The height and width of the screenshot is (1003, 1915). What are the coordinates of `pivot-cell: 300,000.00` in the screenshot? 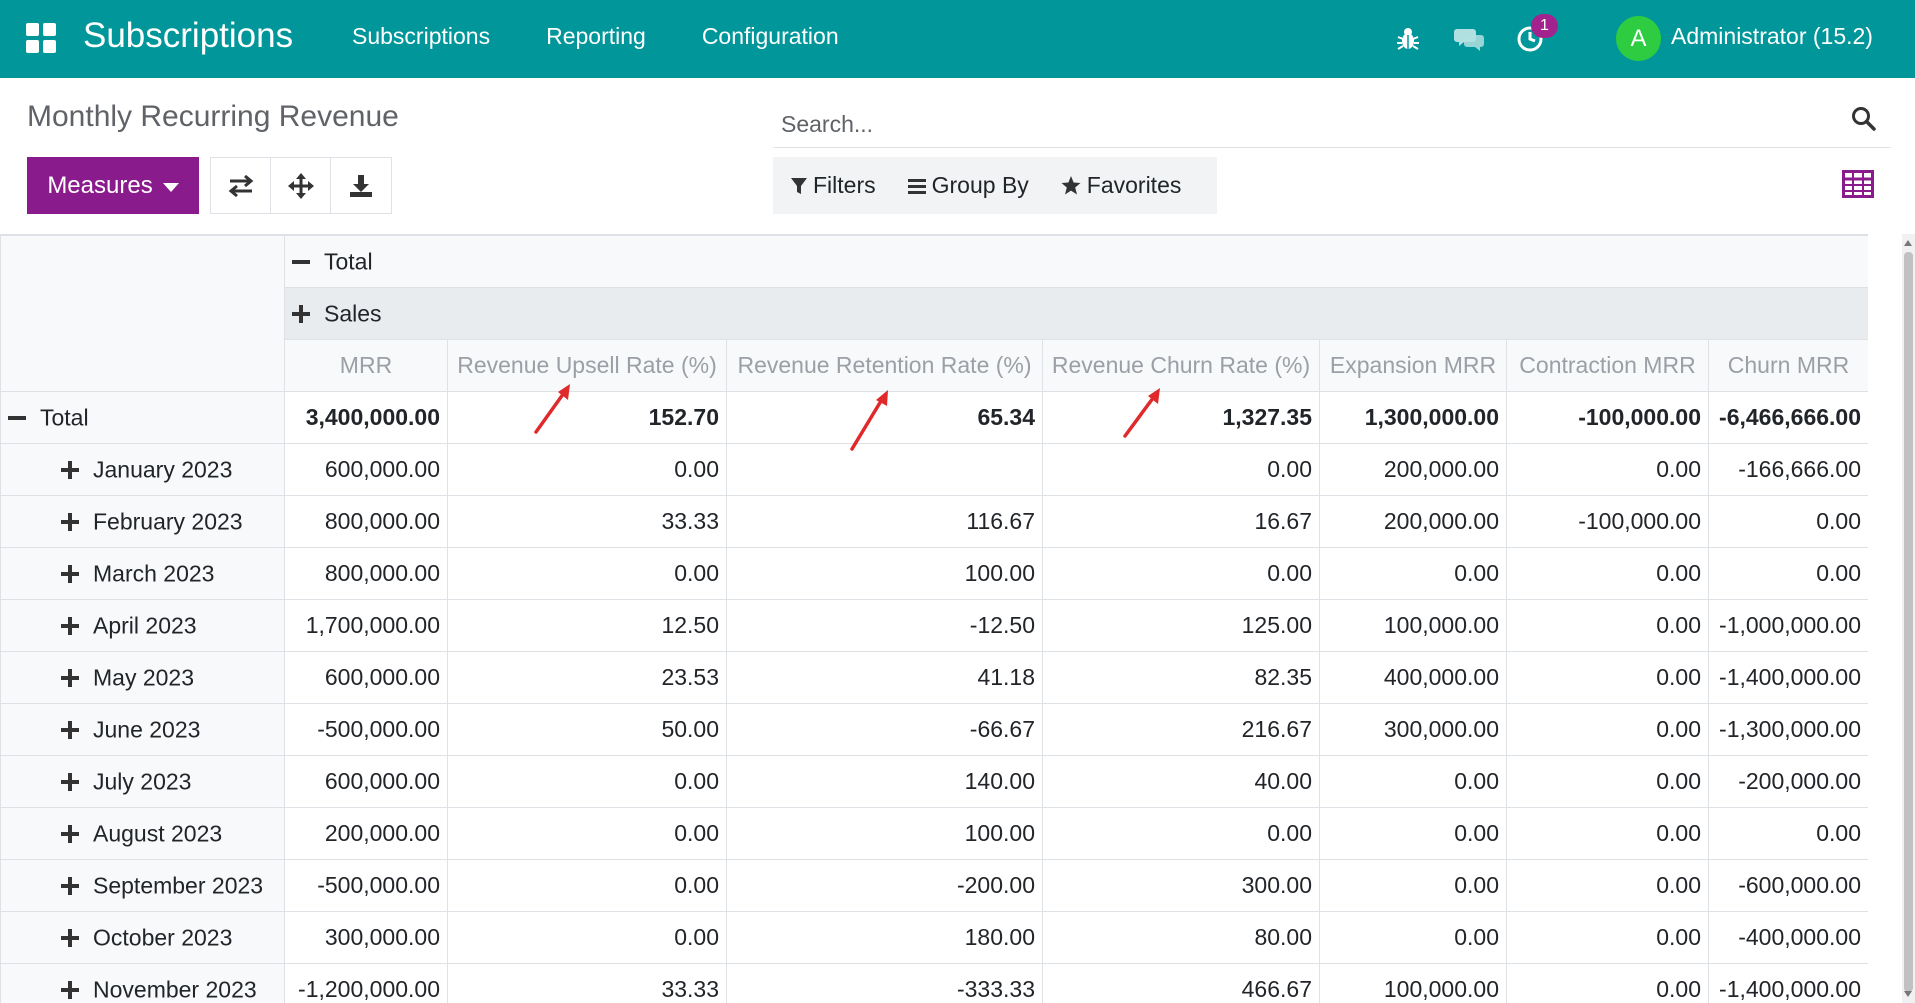 It's located at (366, 937).